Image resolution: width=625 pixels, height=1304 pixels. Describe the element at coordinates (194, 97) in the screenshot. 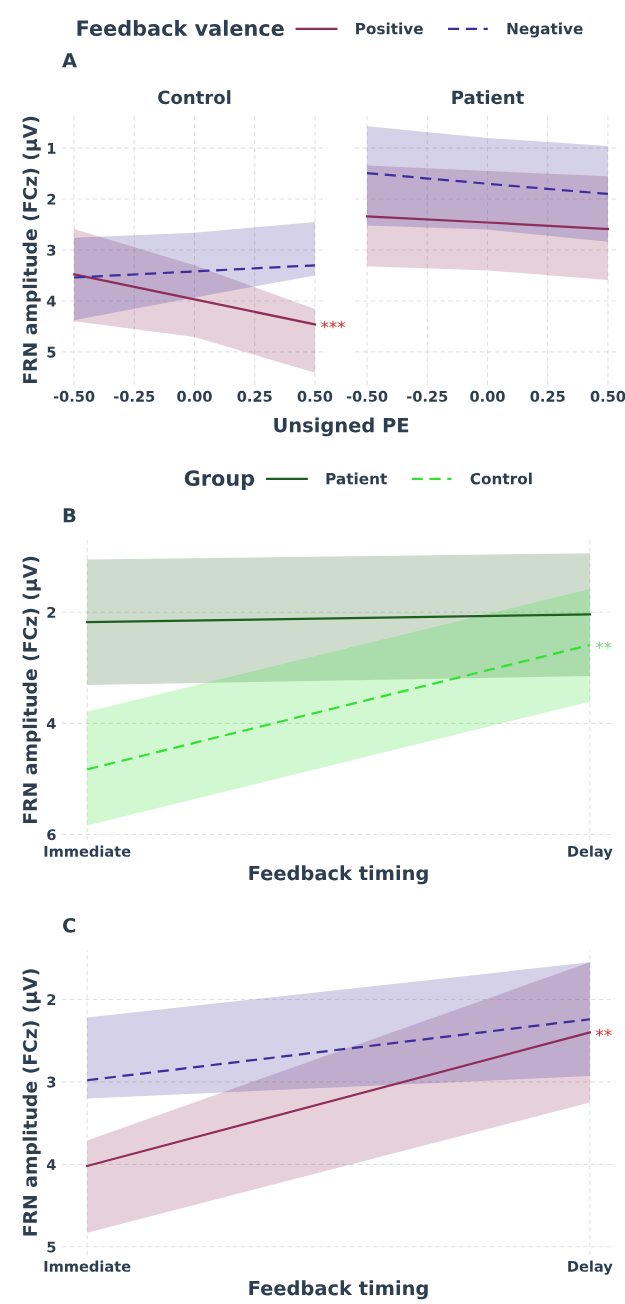

I see `chart-title: Control` at that location.